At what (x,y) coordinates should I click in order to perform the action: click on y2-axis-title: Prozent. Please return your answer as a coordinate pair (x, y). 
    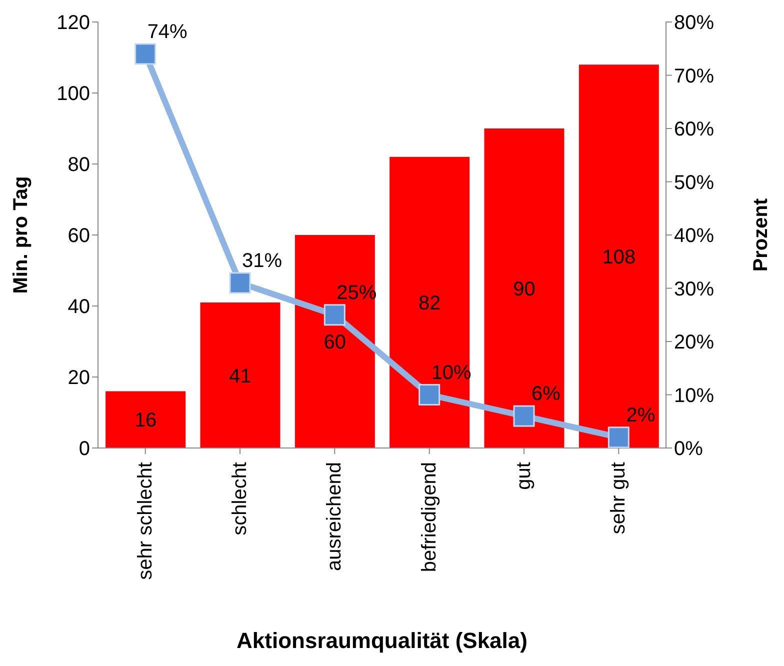
    Looking at the image, I should click on (761, 235).